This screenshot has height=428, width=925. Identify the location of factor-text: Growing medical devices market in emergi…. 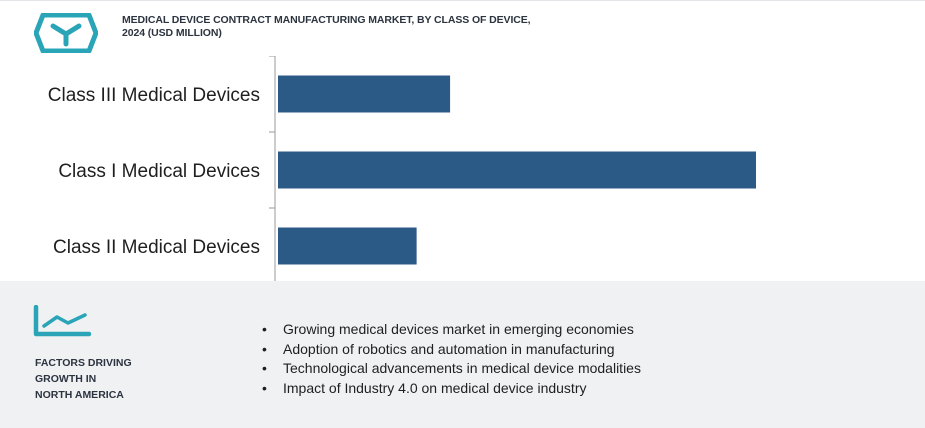
(458, 329).